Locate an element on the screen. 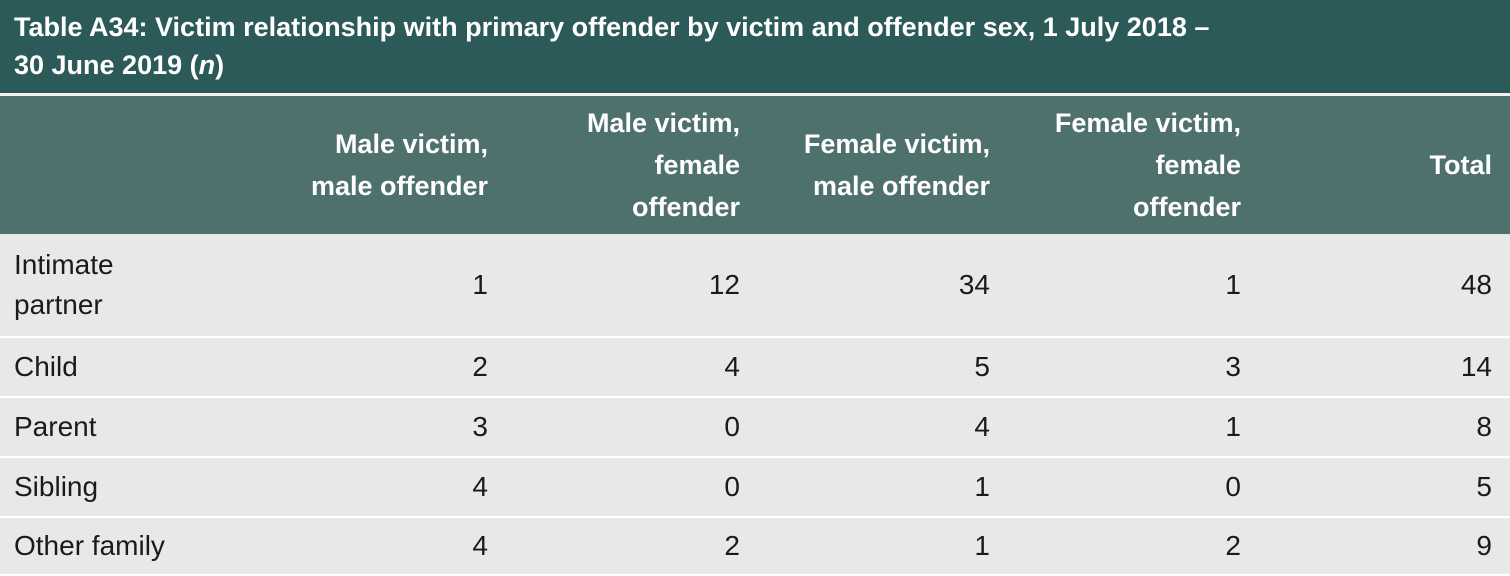  table-cell: 34 is located at coordinates (974, 284).